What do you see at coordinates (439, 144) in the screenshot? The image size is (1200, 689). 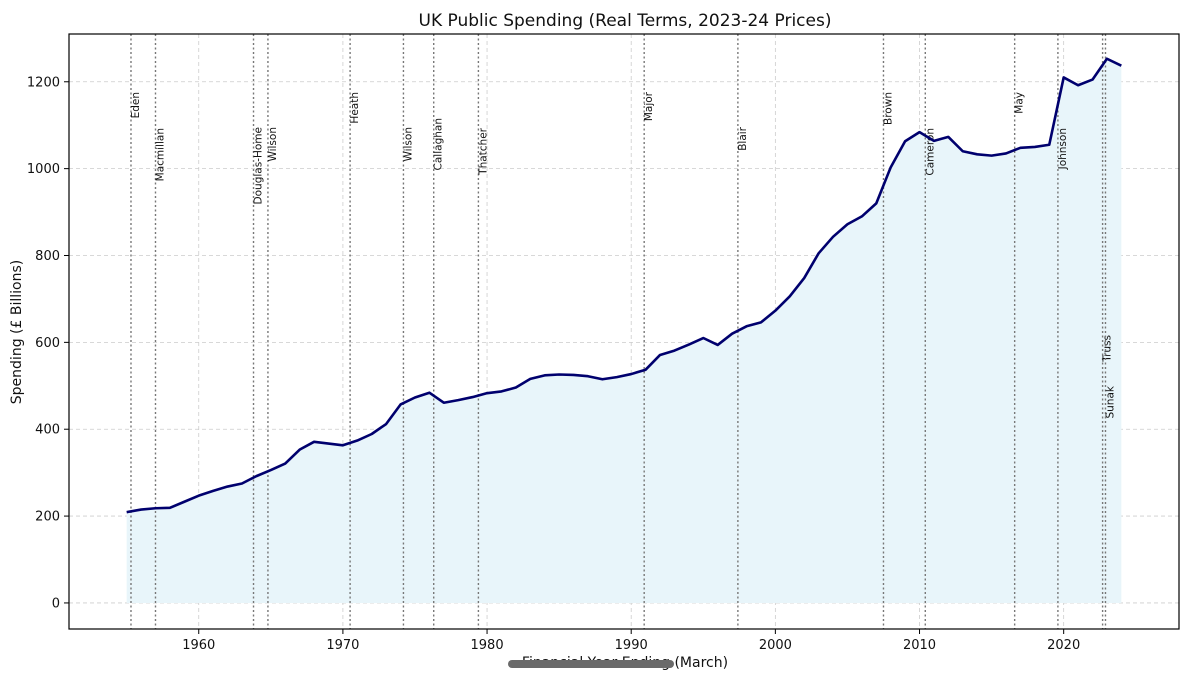 I see `pm-label: Callaghan` at bounding box center [439, 144].